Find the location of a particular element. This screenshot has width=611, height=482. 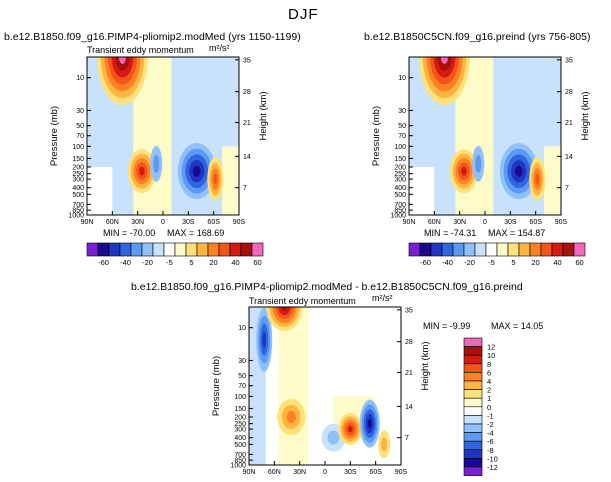

colorbar-label: -4 is located at coordinates (490, 433).